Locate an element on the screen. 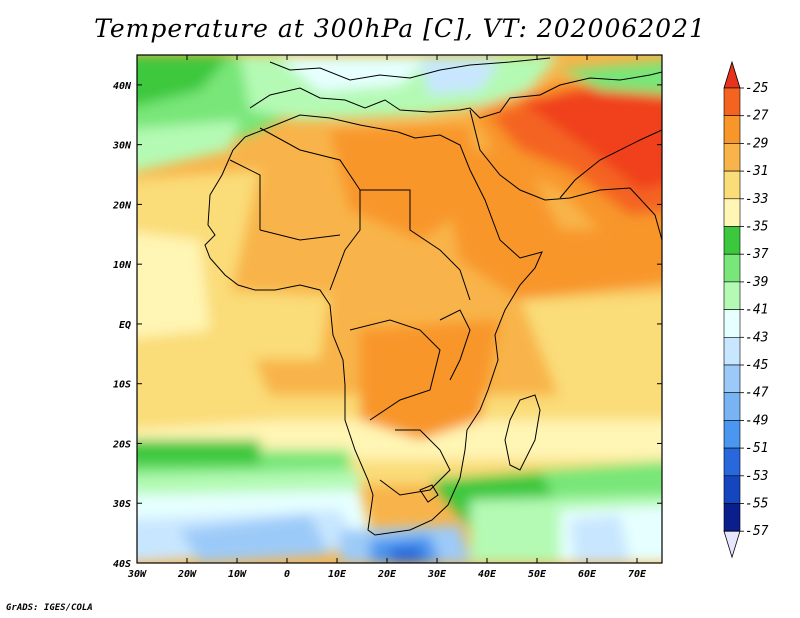 This screenshot has height=618, width=800. colorbar-label: -43 is located at coordinates (756, 337).